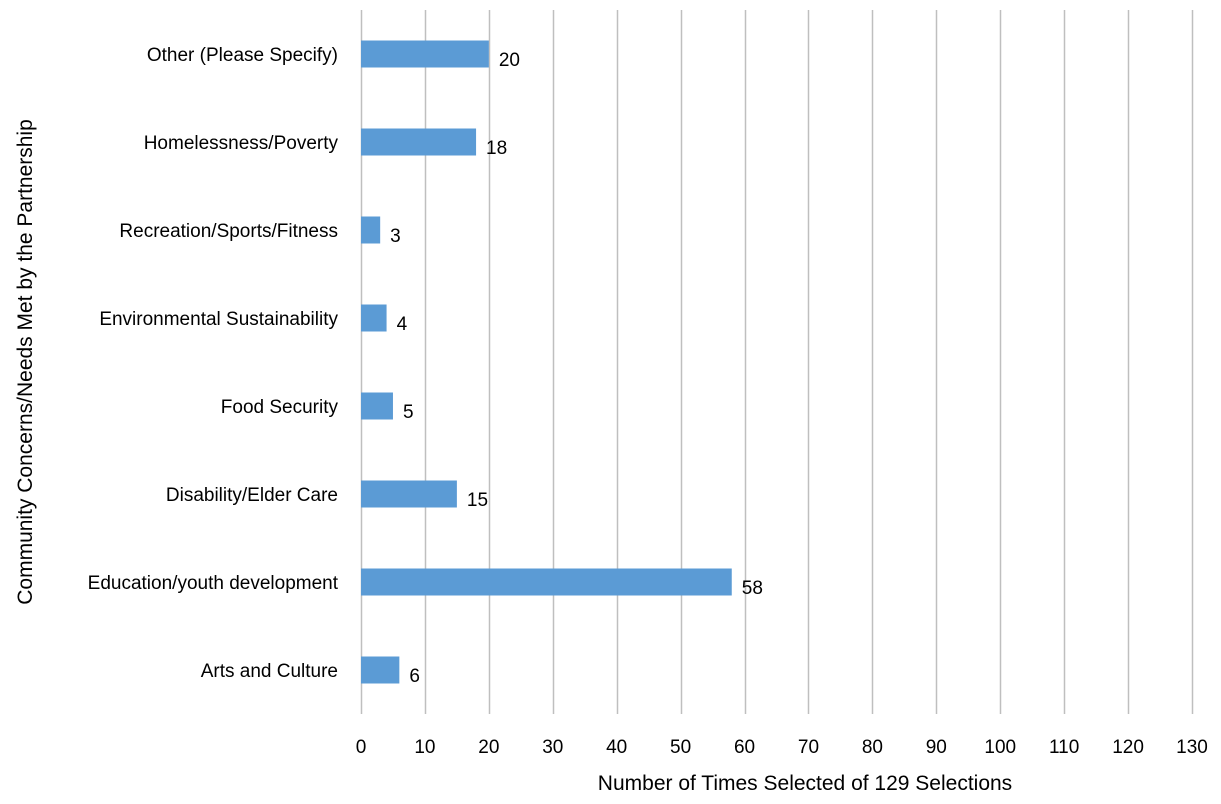 The image size is (1221, 804). Describe the element at coordinates (808, 747) in the screenshot. I see `x-tick-label: 70` at that location.